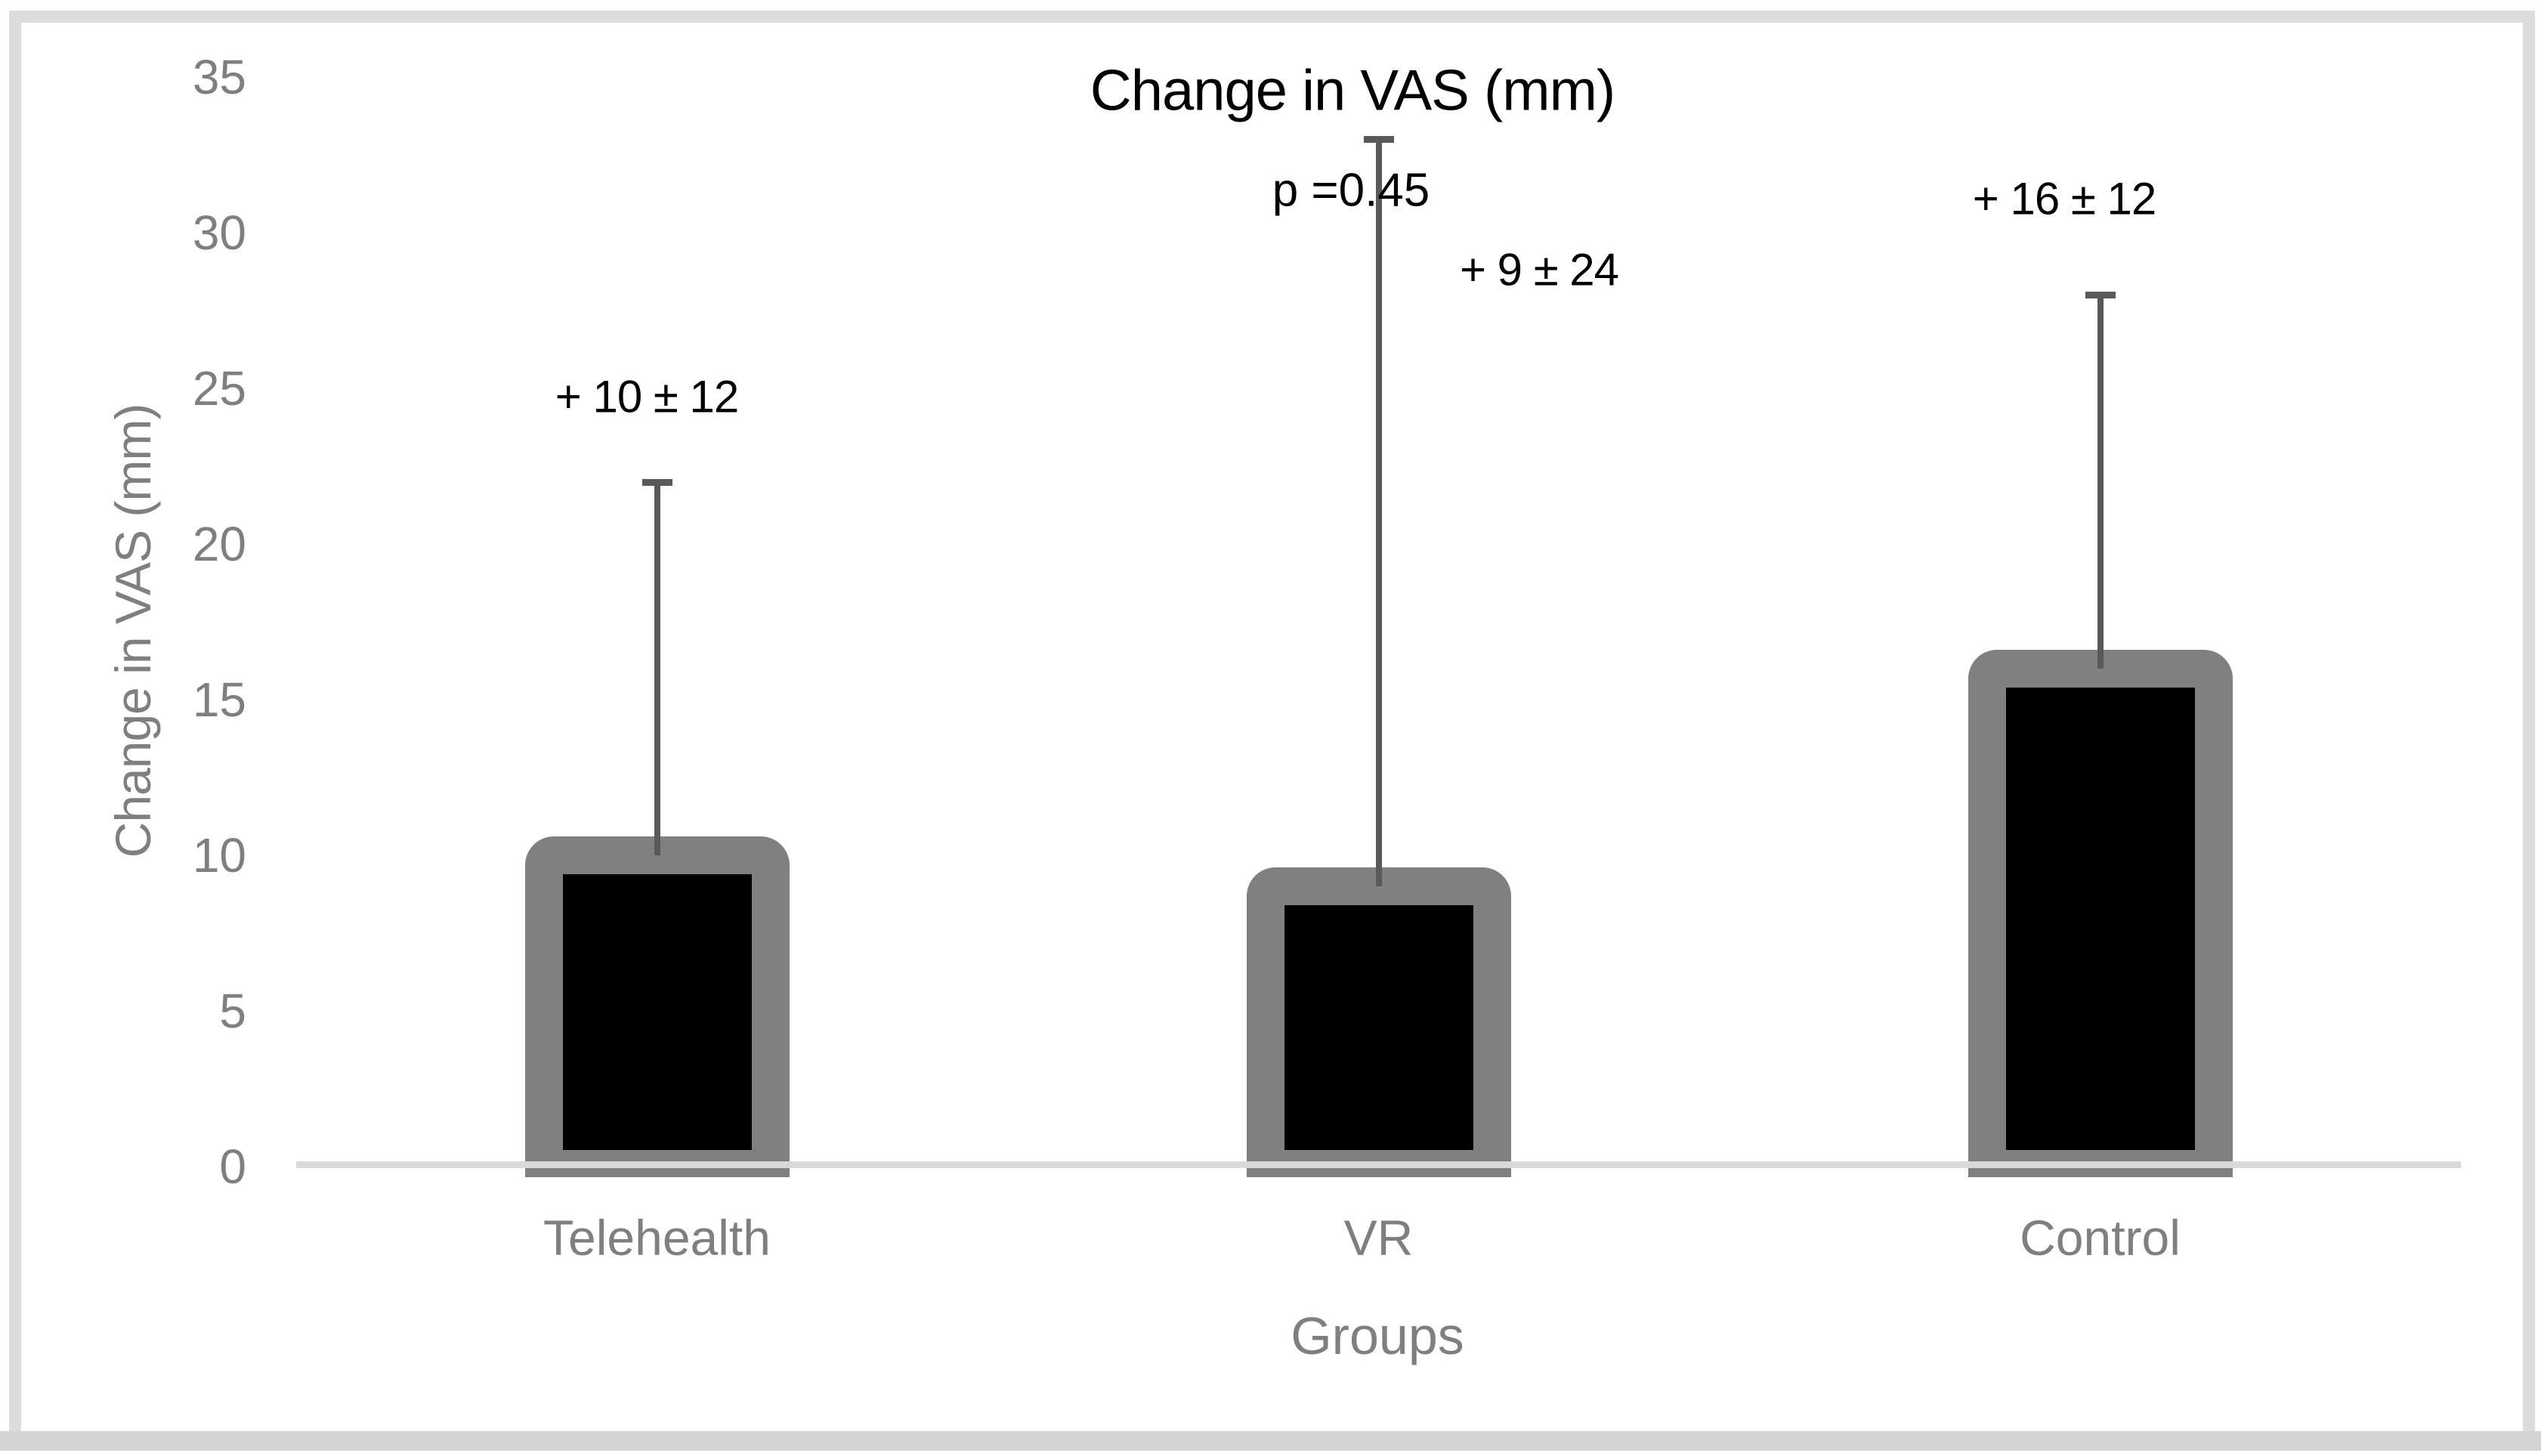 This screenshot has height=1456, width=2541. I want to click on x-axis-title: Groups, so click(1377, 1335).